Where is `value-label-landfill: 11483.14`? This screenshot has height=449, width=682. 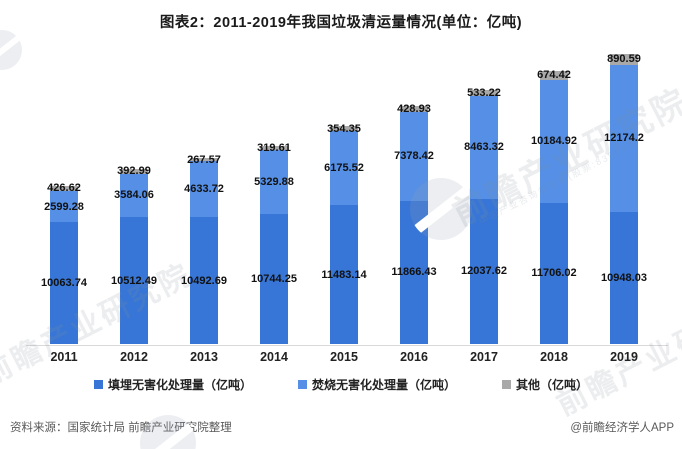
value-label-landfill: 11483.14 is located at coordinates (344, 274).